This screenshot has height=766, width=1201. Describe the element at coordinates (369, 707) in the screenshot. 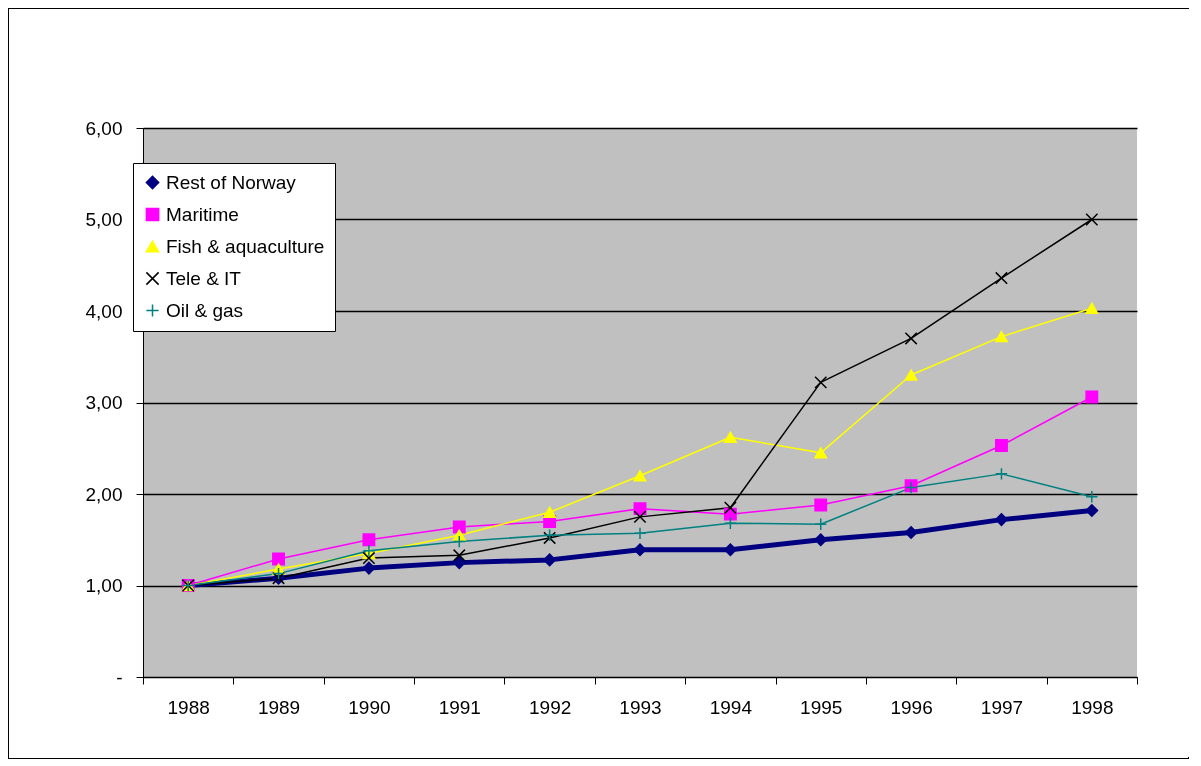

I see `x-tick-label: 1990` at that location.